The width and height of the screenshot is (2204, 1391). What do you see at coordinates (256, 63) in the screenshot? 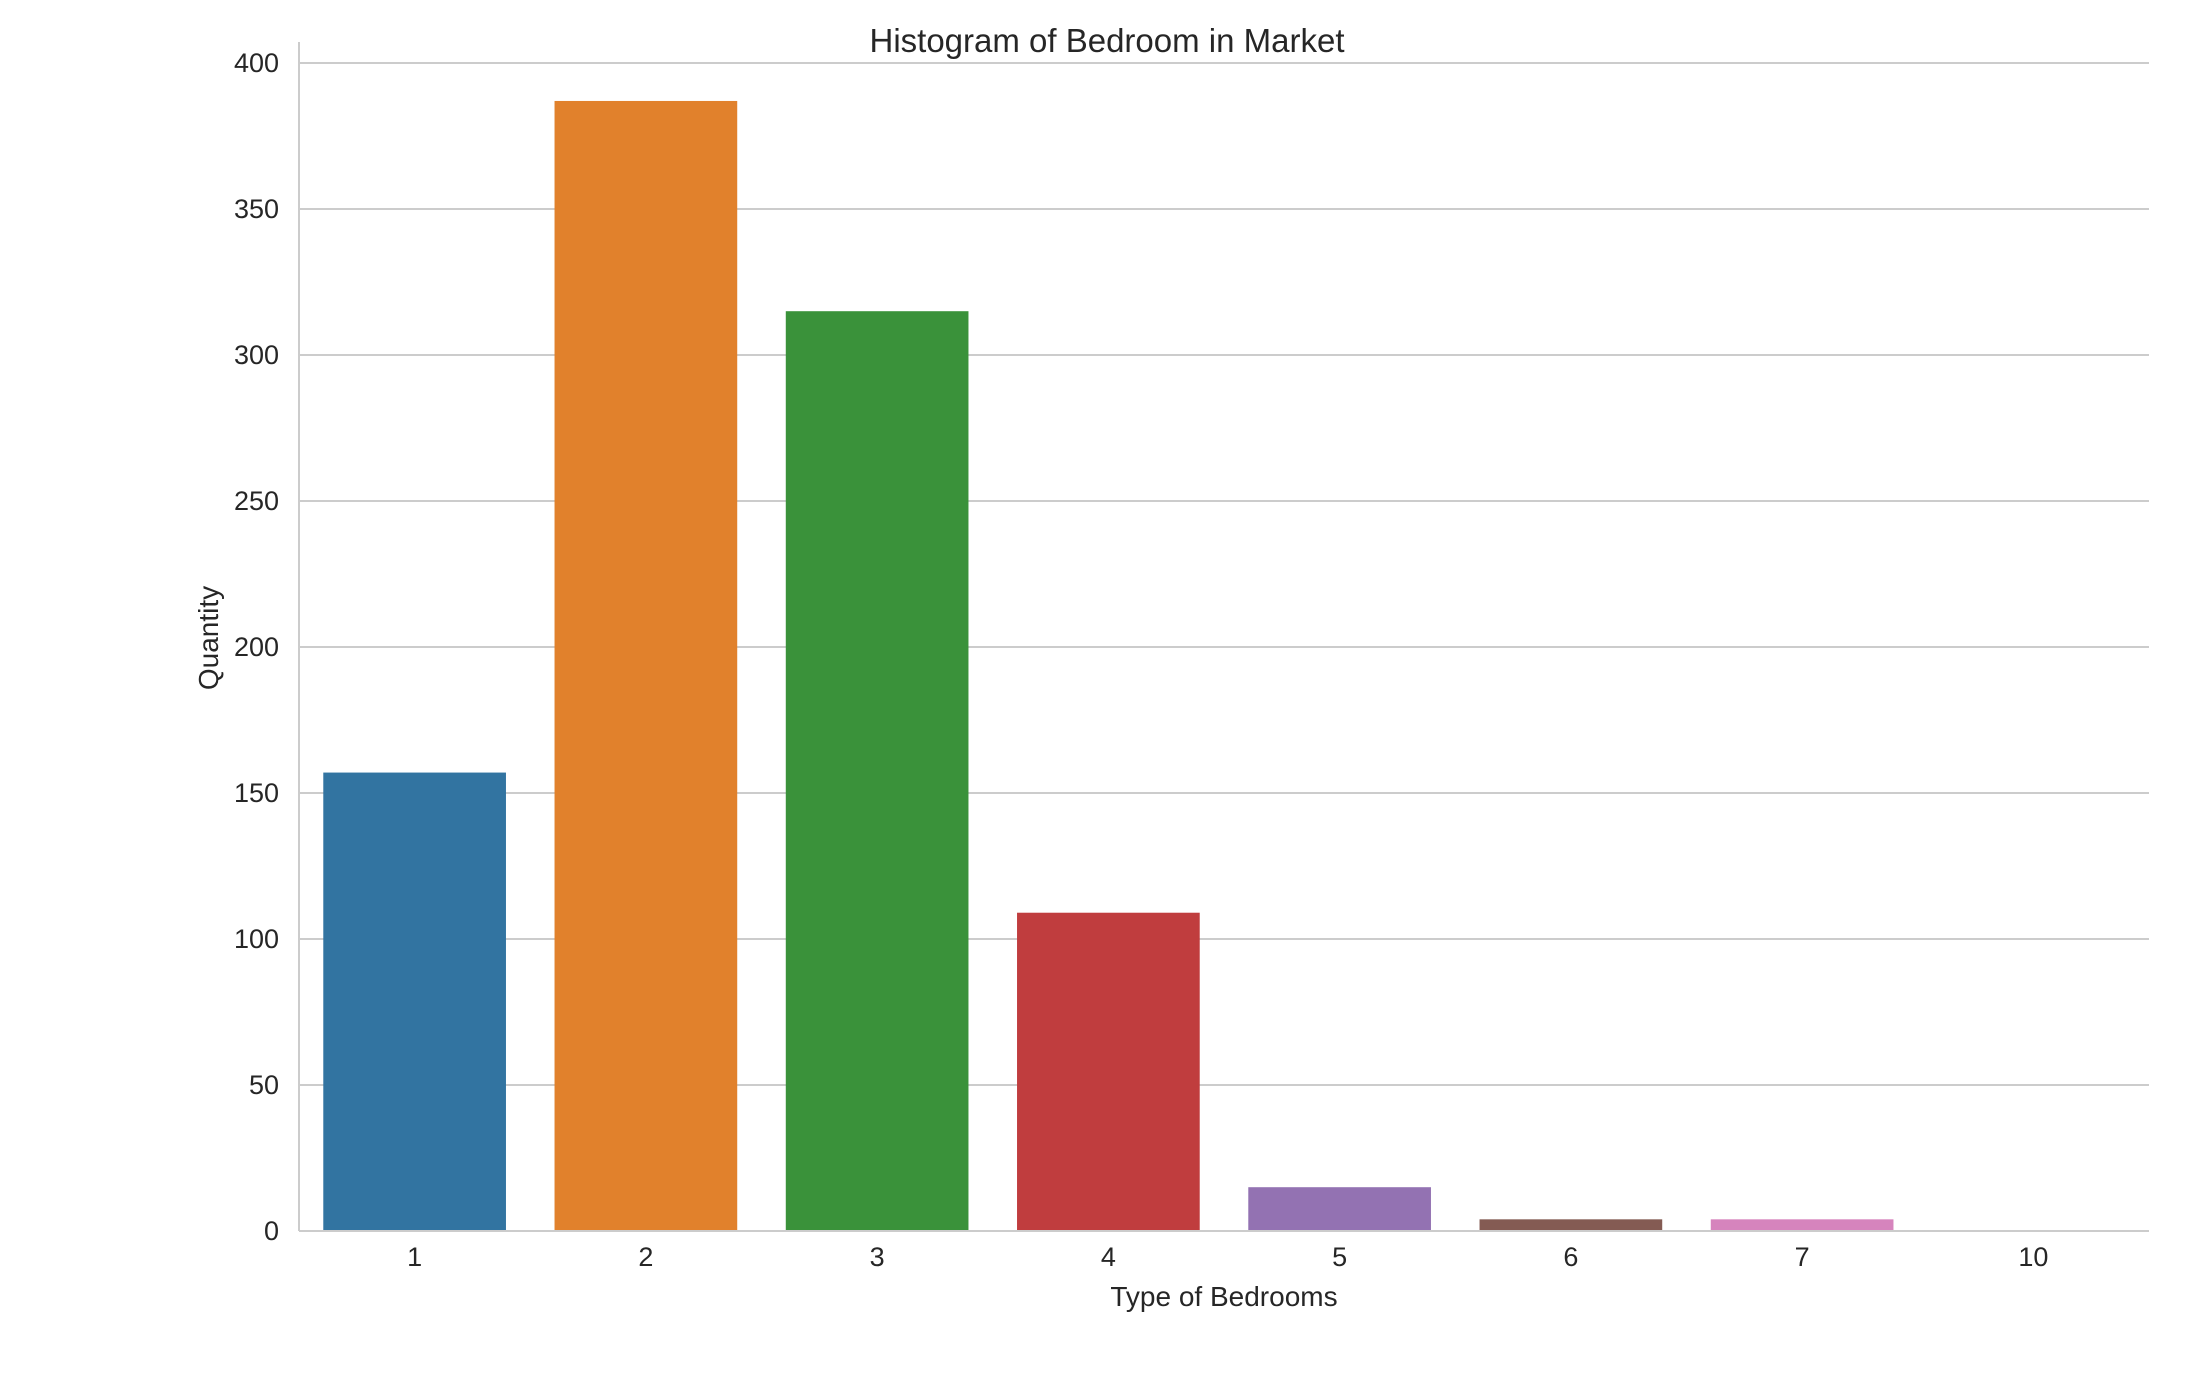
I see `y-tick-label: 400` at bounding box center [256, 63].